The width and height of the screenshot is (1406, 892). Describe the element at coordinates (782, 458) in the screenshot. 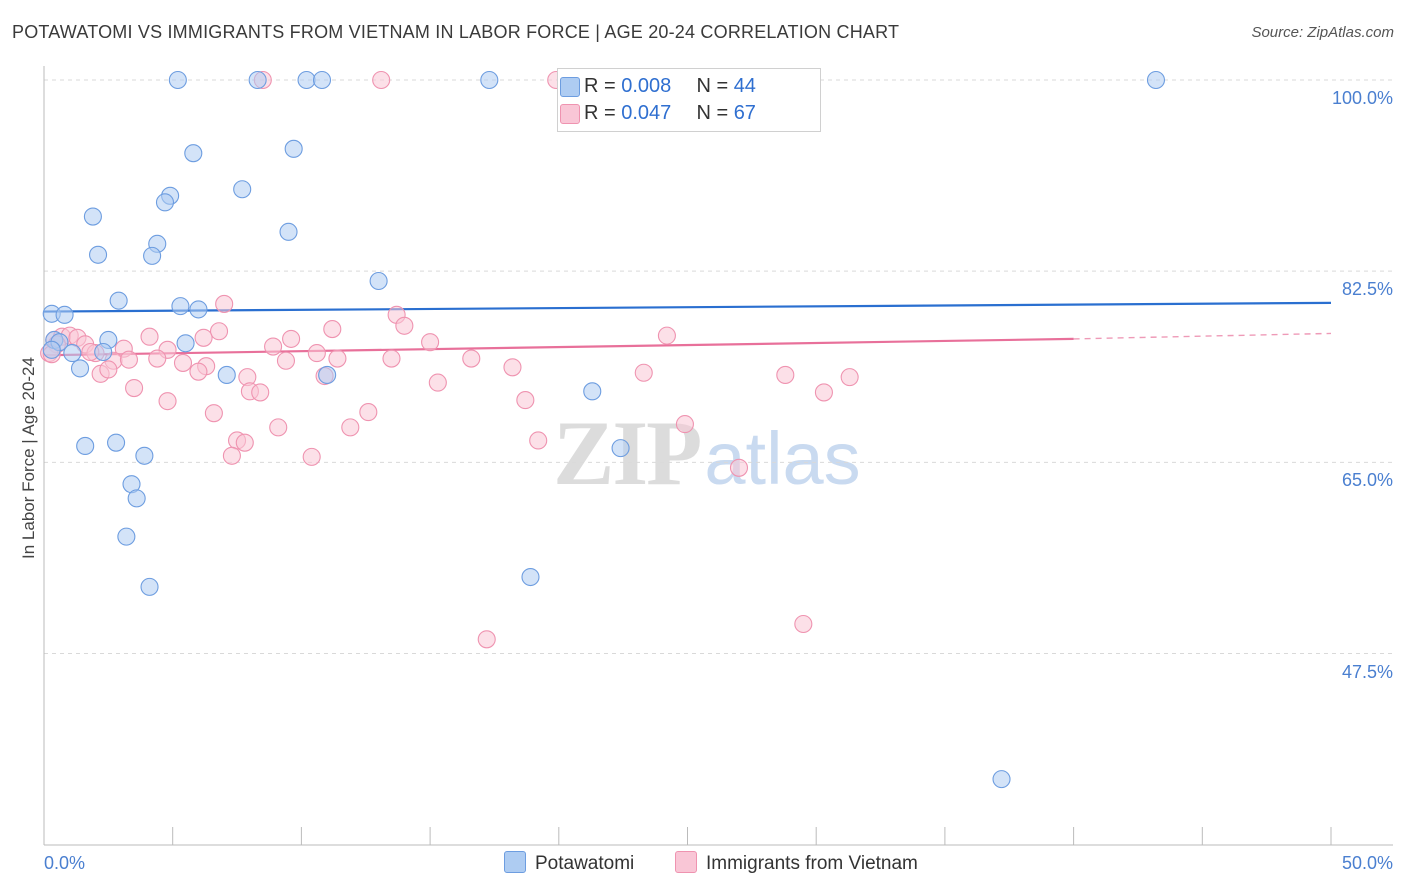

I see `watermark-atlas: atlas` at that location.